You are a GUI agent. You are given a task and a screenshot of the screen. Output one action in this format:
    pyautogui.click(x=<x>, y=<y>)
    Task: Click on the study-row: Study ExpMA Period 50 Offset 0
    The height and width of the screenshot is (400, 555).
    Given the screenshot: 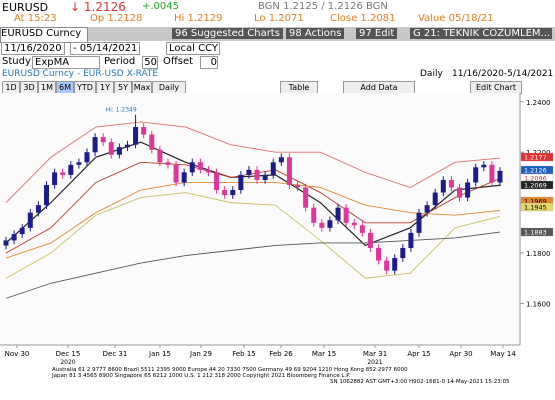 What is the action you would take?
    pyautogui.click(x=277, y=62)
    